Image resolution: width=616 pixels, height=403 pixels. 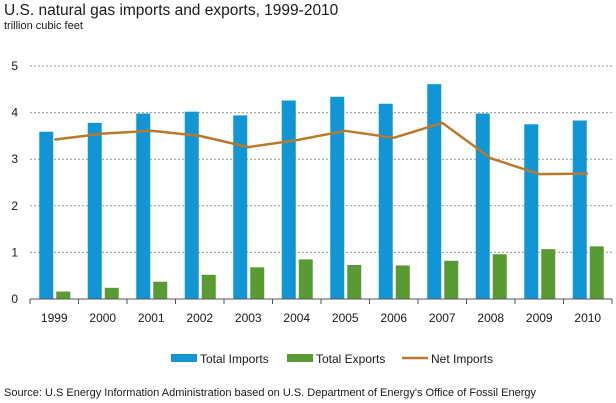 What do you see at coordinates (442, 318) in the screenshot?
I see `x-tick-label-2007: 2007` at bounding box center [442, 318].